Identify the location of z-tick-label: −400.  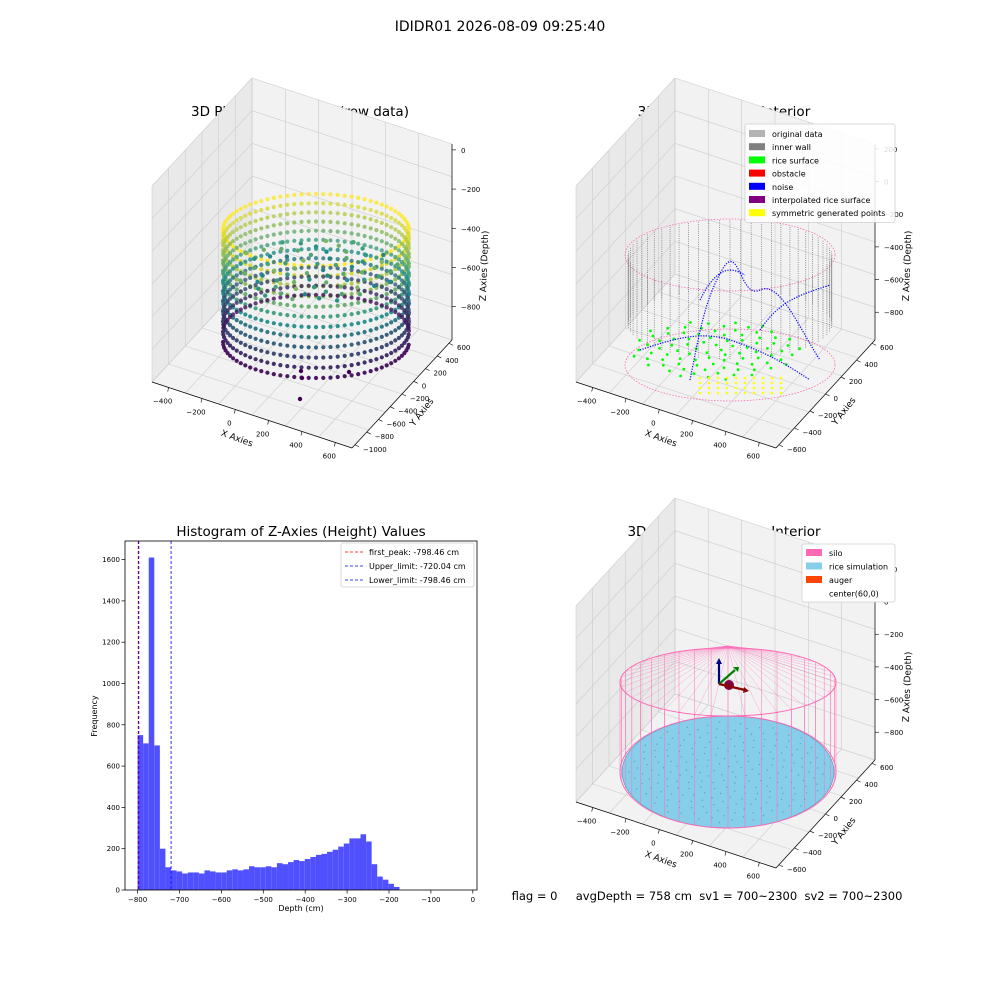
(893, 248).